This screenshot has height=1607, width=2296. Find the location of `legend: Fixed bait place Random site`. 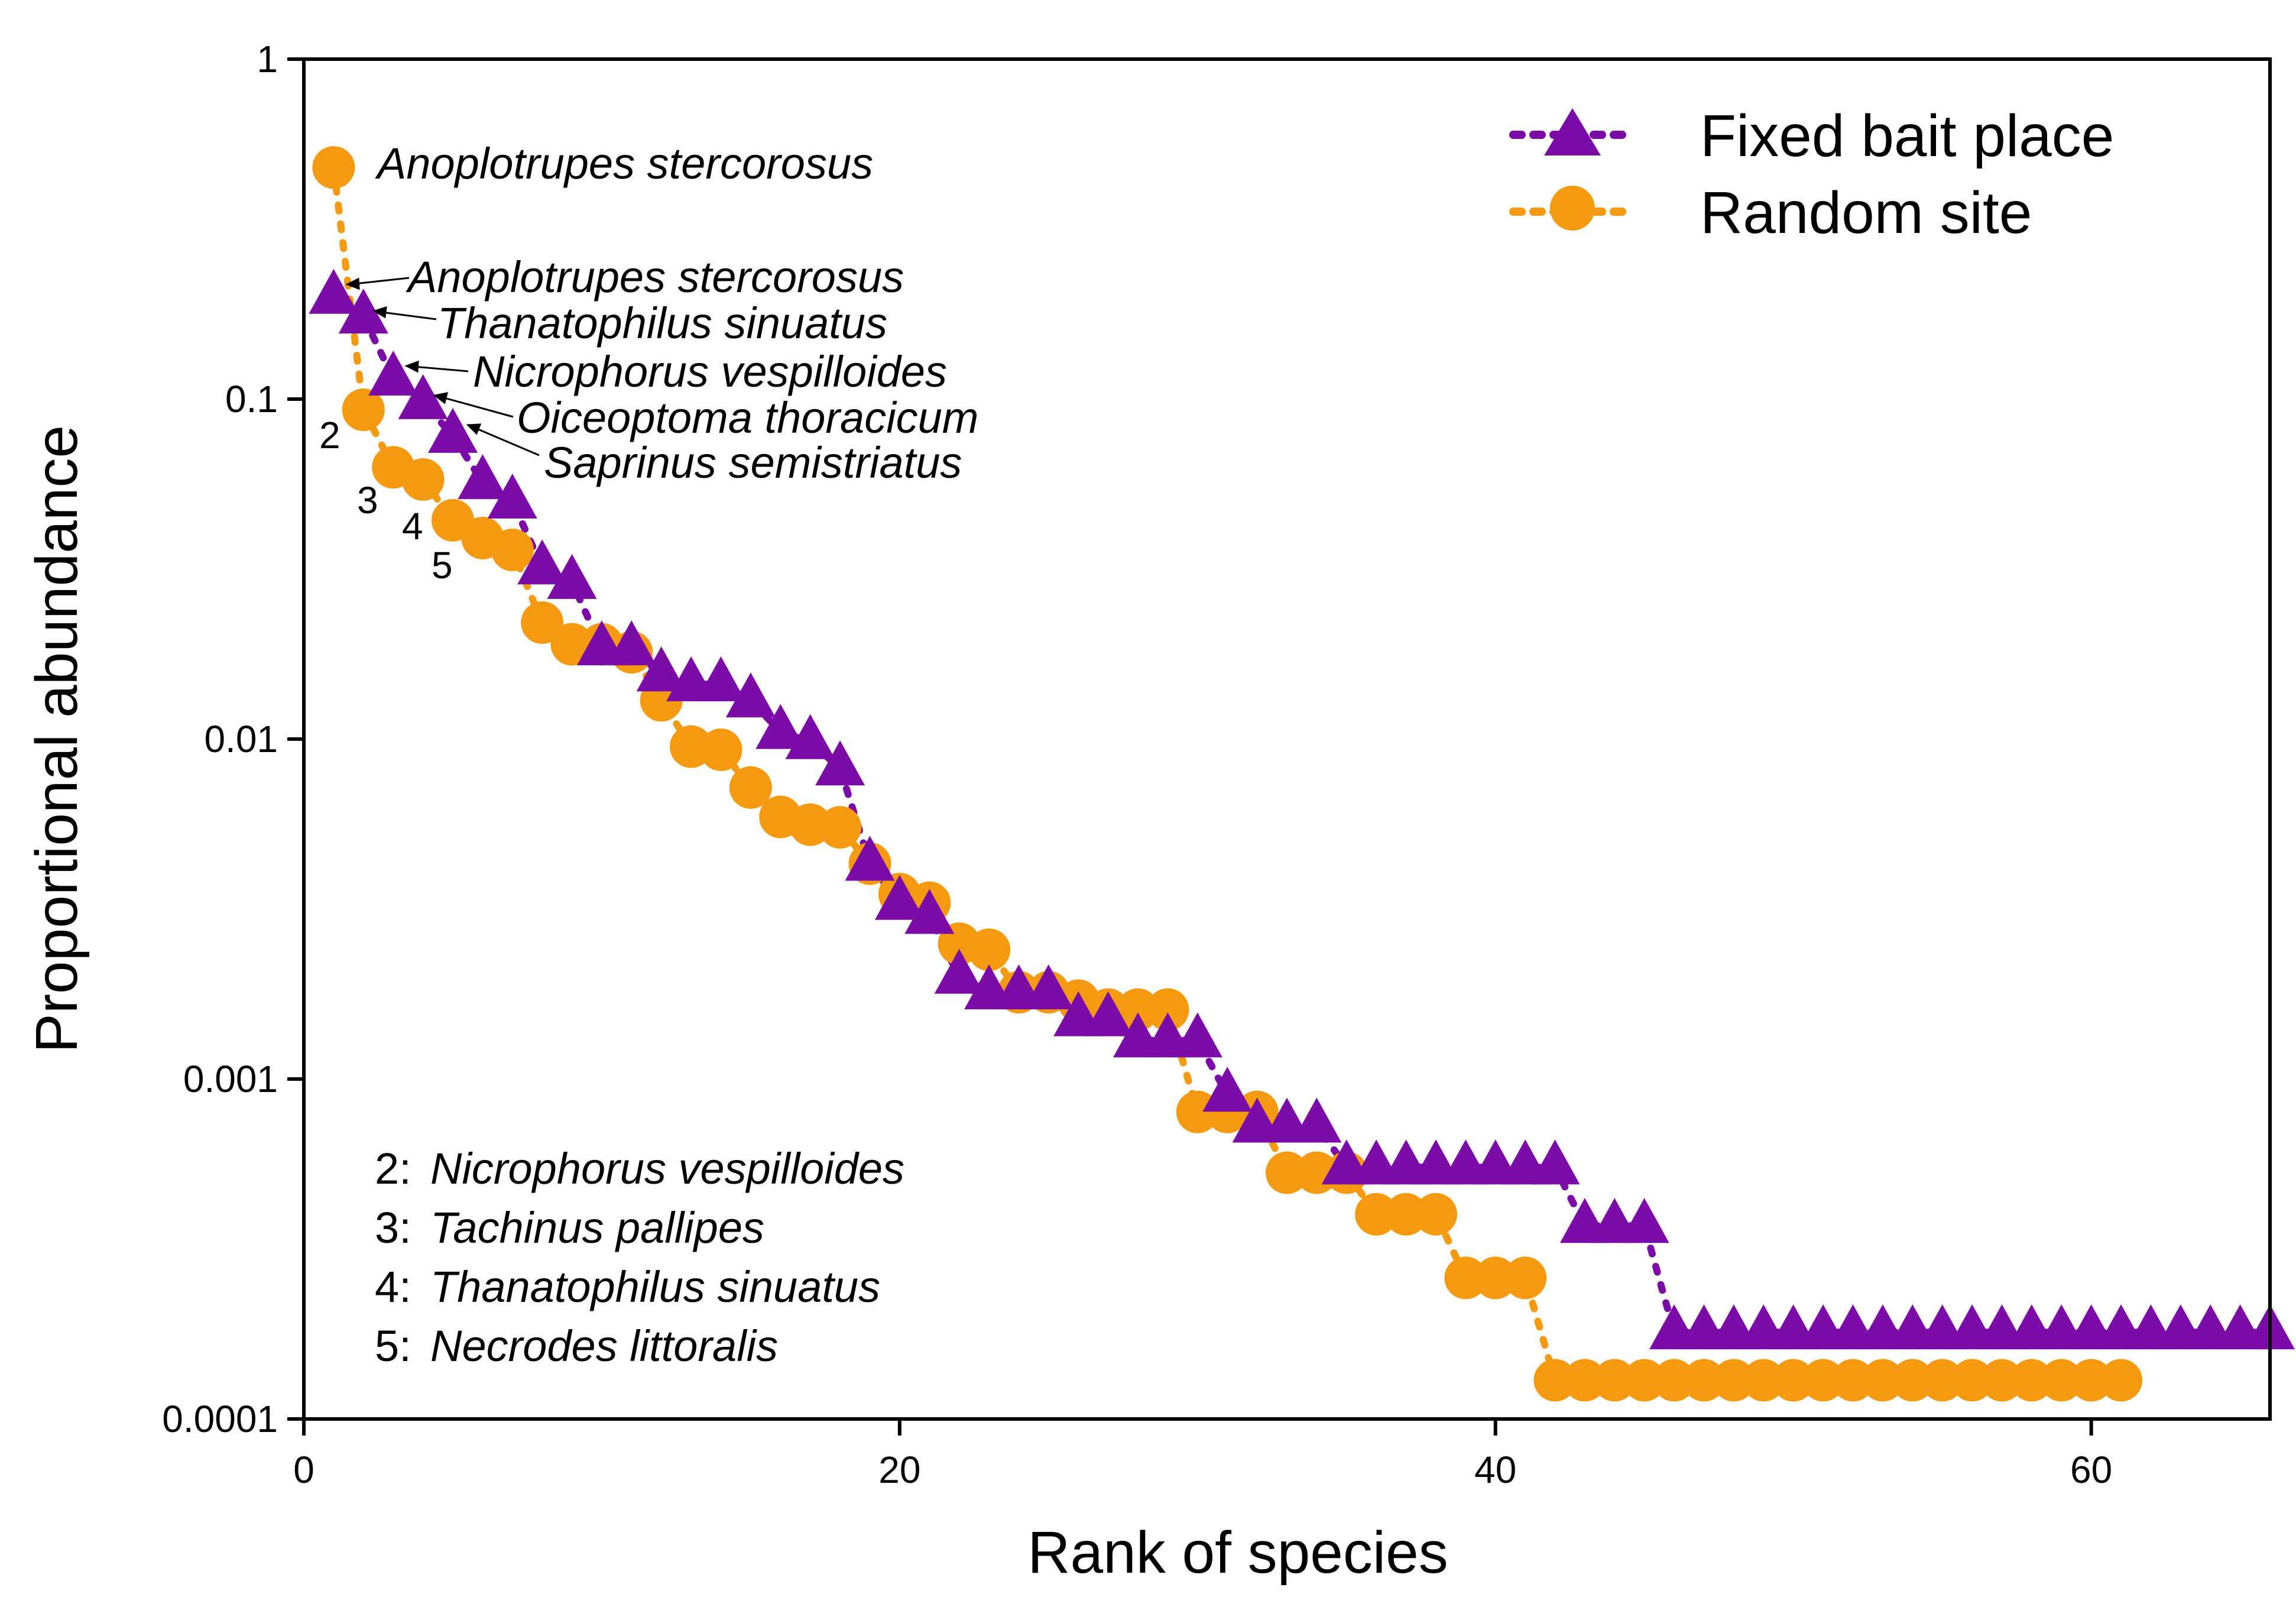

legend: Fixed bait place Random site is located at coordinates (1811, 174).